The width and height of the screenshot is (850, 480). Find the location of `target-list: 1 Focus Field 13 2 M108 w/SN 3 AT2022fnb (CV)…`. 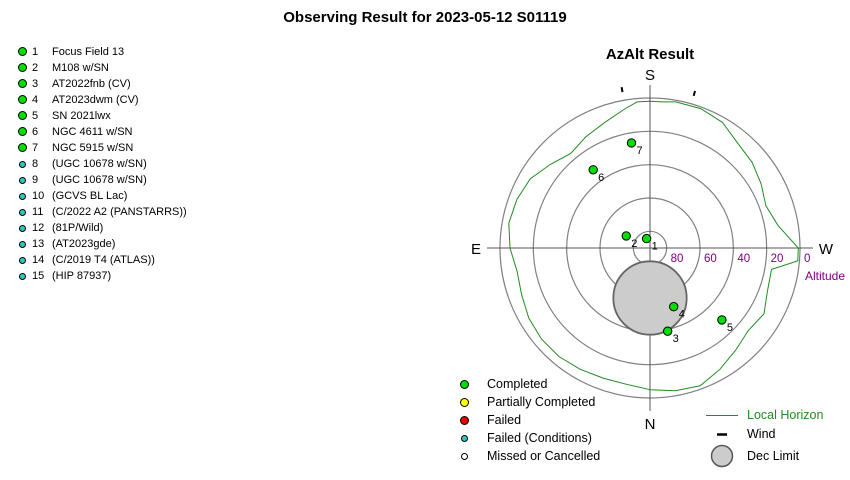

target-list: 1 Focus Field 13 2 M108 w/SN 3 AT2022fnb (CV)… is located at coordinates (142, 164).